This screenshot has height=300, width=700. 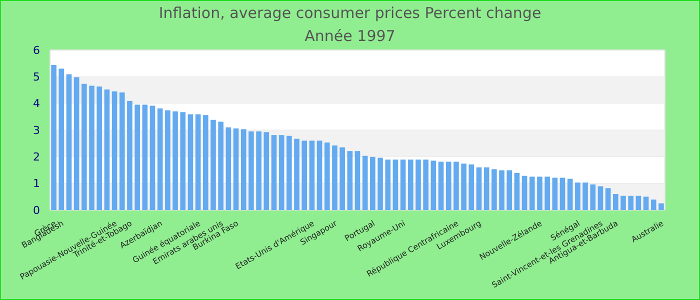 What do you see at coordinates (36, 50) in the screenshot?
I see `y-tick-label: 6` at bounding box center [36, 50].